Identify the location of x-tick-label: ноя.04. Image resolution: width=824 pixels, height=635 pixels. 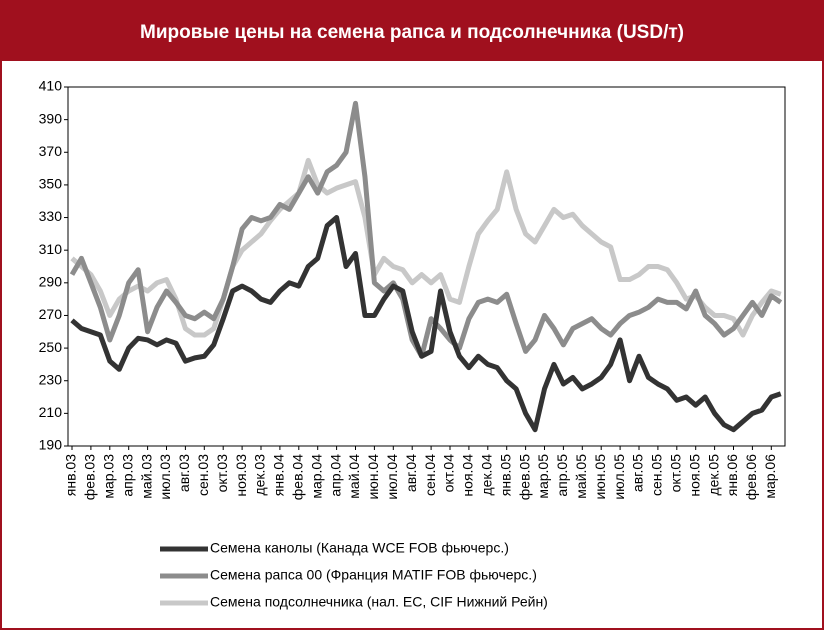
(468, 475).